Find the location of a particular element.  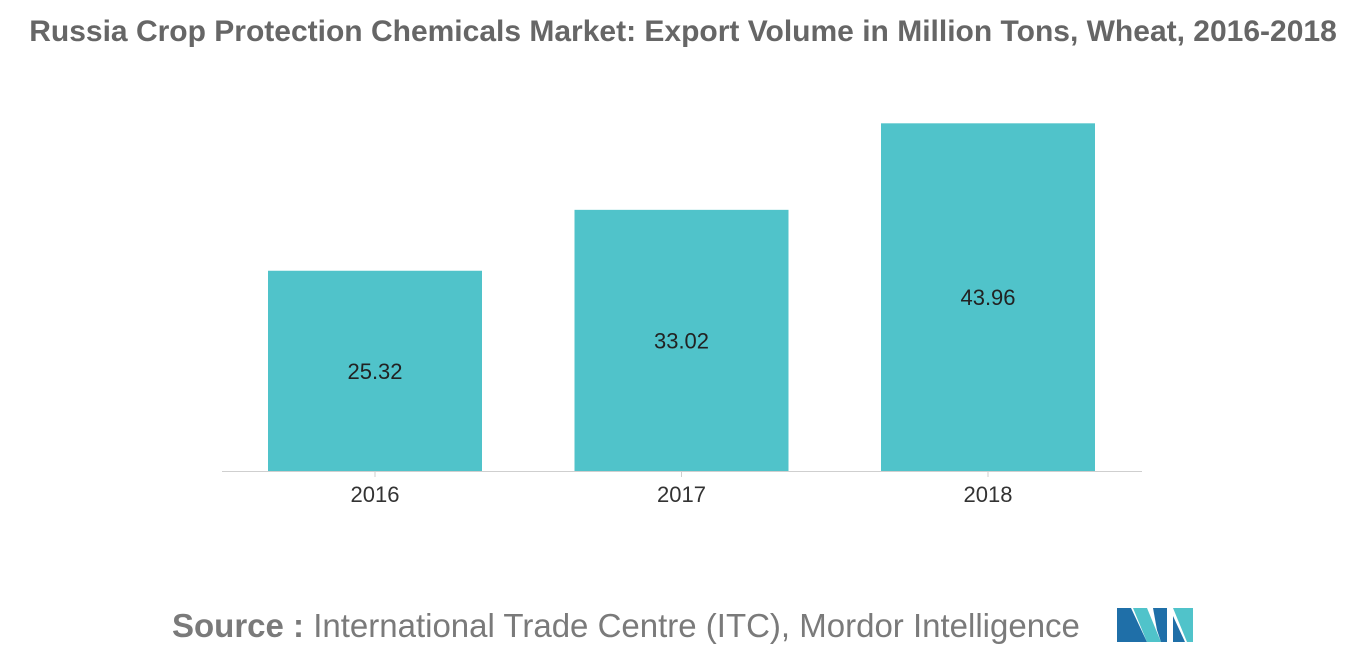

bar-2017 is located at coordinates (681, 340).